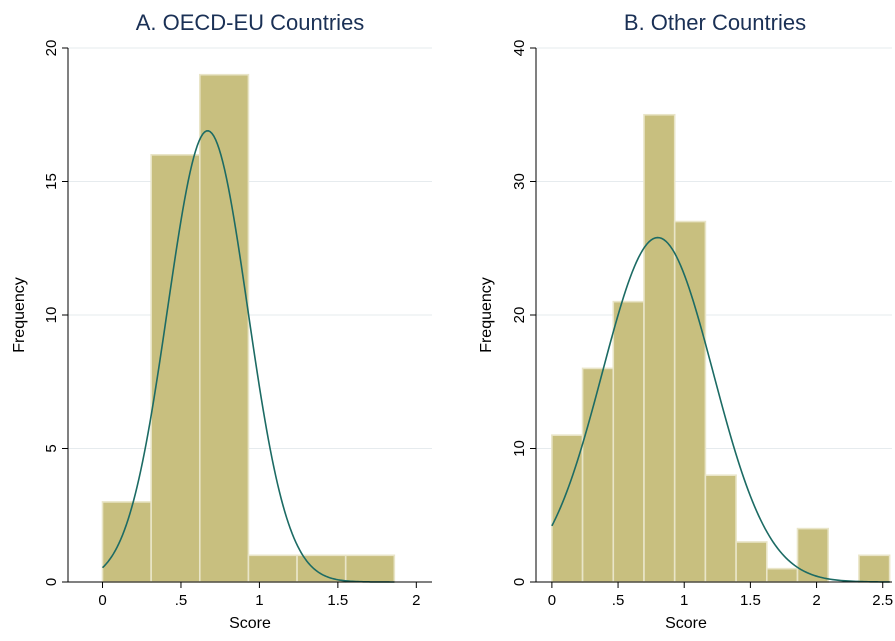  What do you see at coordinates (51, 181) in the screenshot?
I see `y-tick-label: 15` at bounding box center [51, 181].